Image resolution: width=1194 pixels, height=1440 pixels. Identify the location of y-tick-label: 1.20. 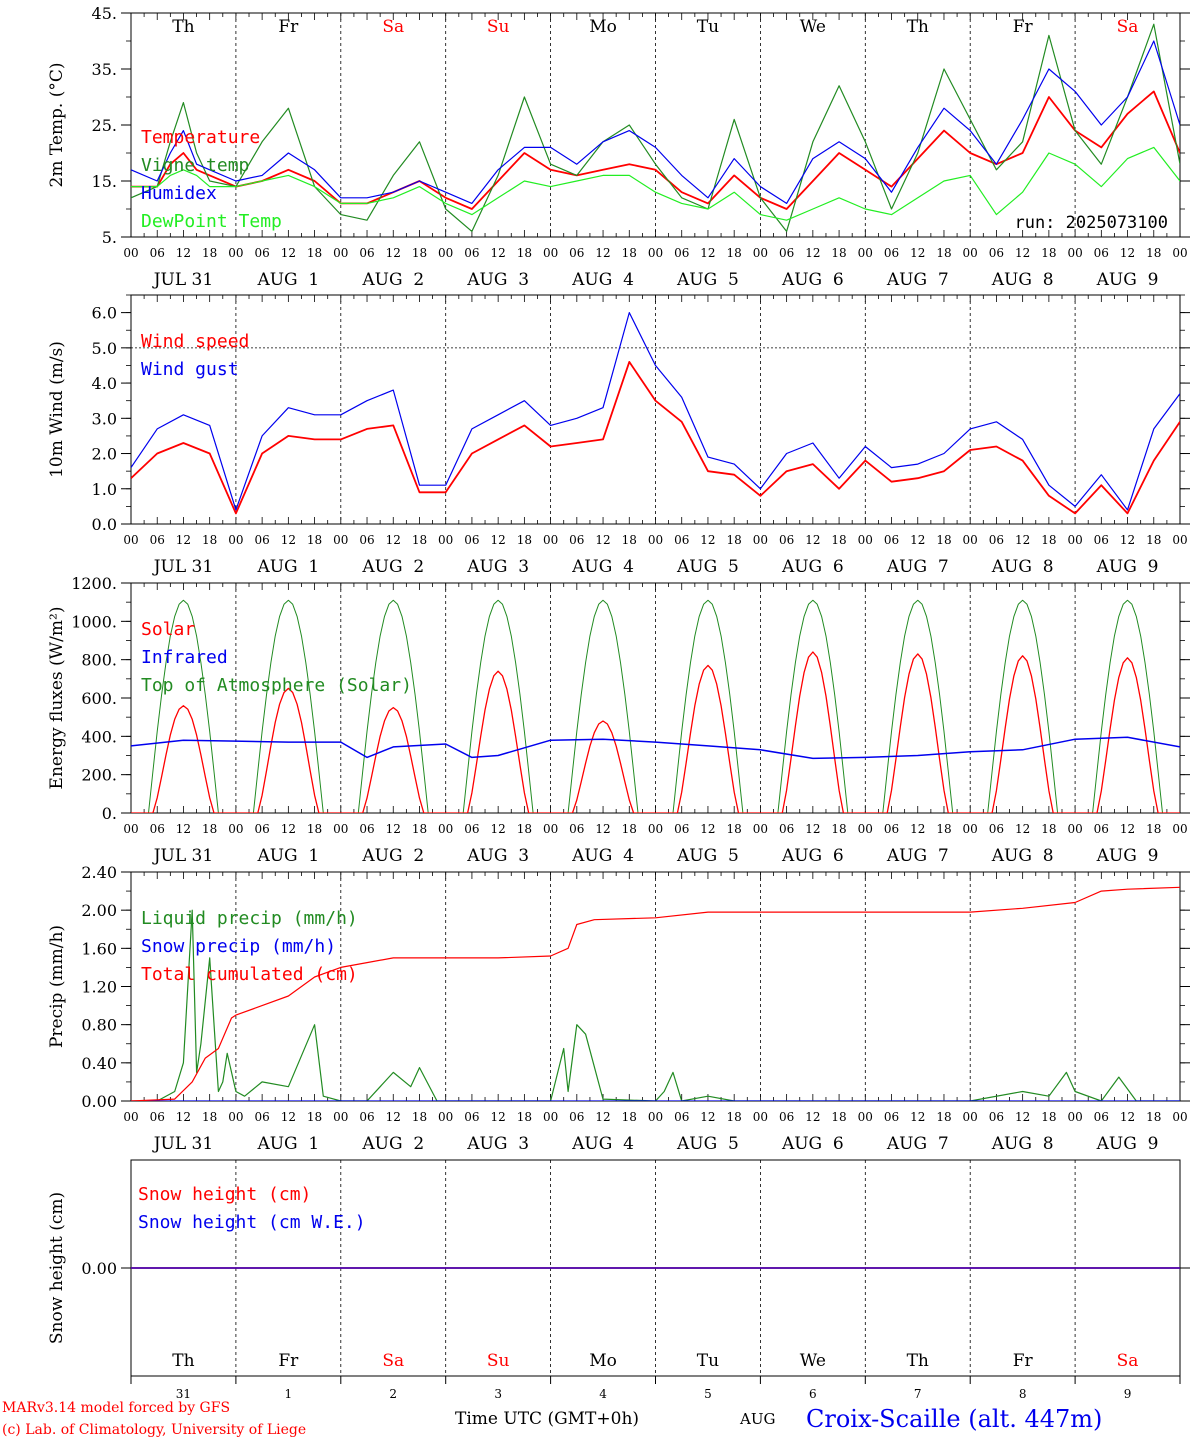
(99, 987).